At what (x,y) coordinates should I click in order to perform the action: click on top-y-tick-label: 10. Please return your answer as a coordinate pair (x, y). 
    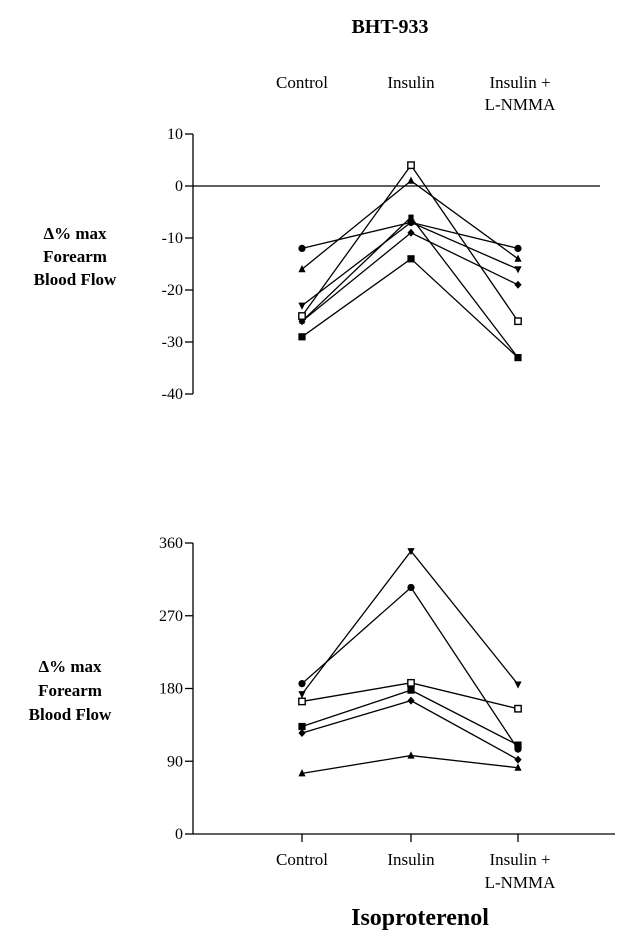
    Looking at the image, I should click on (175, 134).